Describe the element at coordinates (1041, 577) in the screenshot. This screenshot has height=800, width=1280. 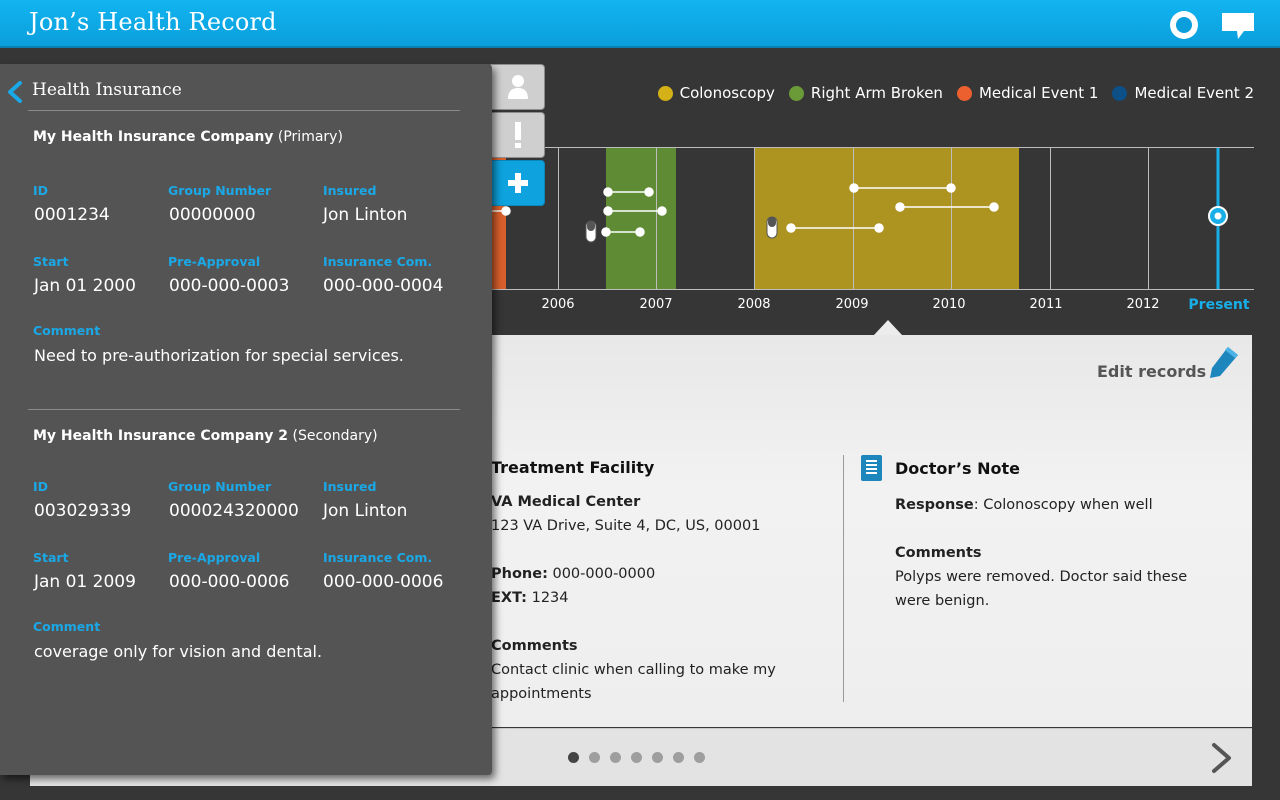
I see `doctor-comments-line: Polyps were removed. Doctor said these` at that location.